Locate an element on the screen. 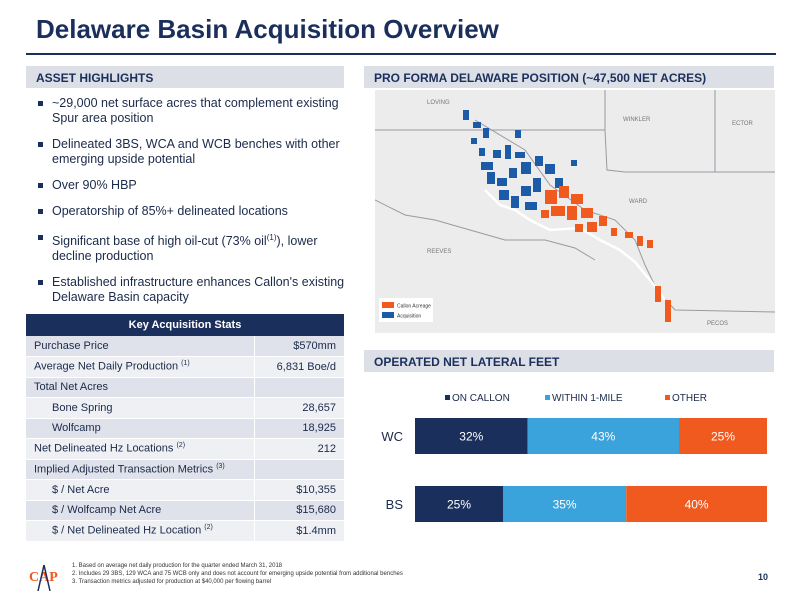 Image resolution: width=800 pixels, height=600 pixels. legend-label-callon: Callon Acreage is located at coordinates (414, 307).